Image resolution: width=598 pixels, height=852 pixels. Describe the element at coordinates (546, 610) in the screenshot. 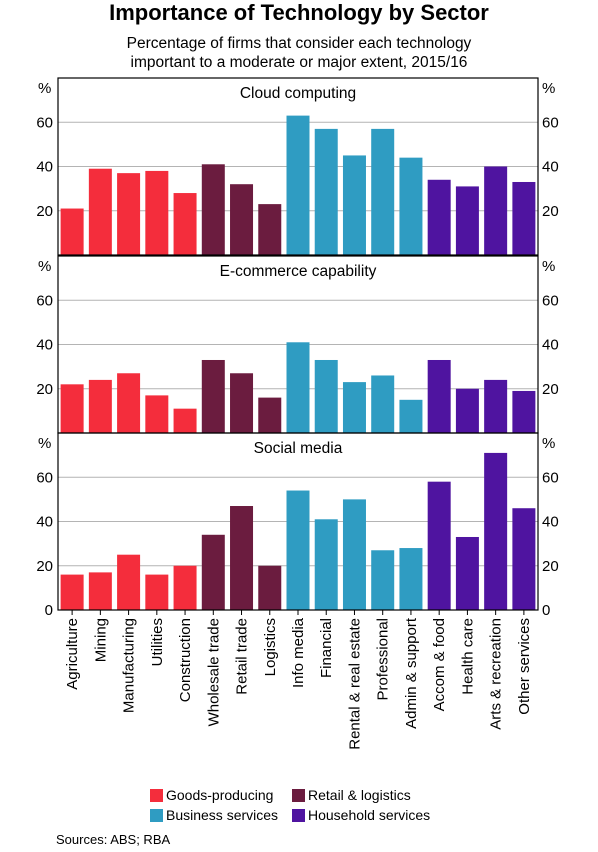

I see `y-tick-label-right: 0` at that location.